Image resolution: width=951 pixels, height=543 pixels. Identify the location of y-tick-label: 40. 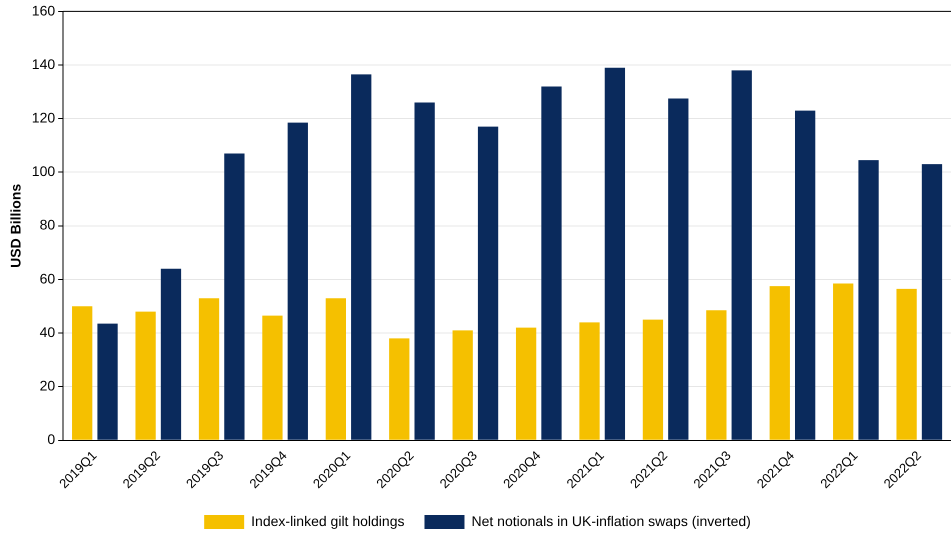
(48, 332).